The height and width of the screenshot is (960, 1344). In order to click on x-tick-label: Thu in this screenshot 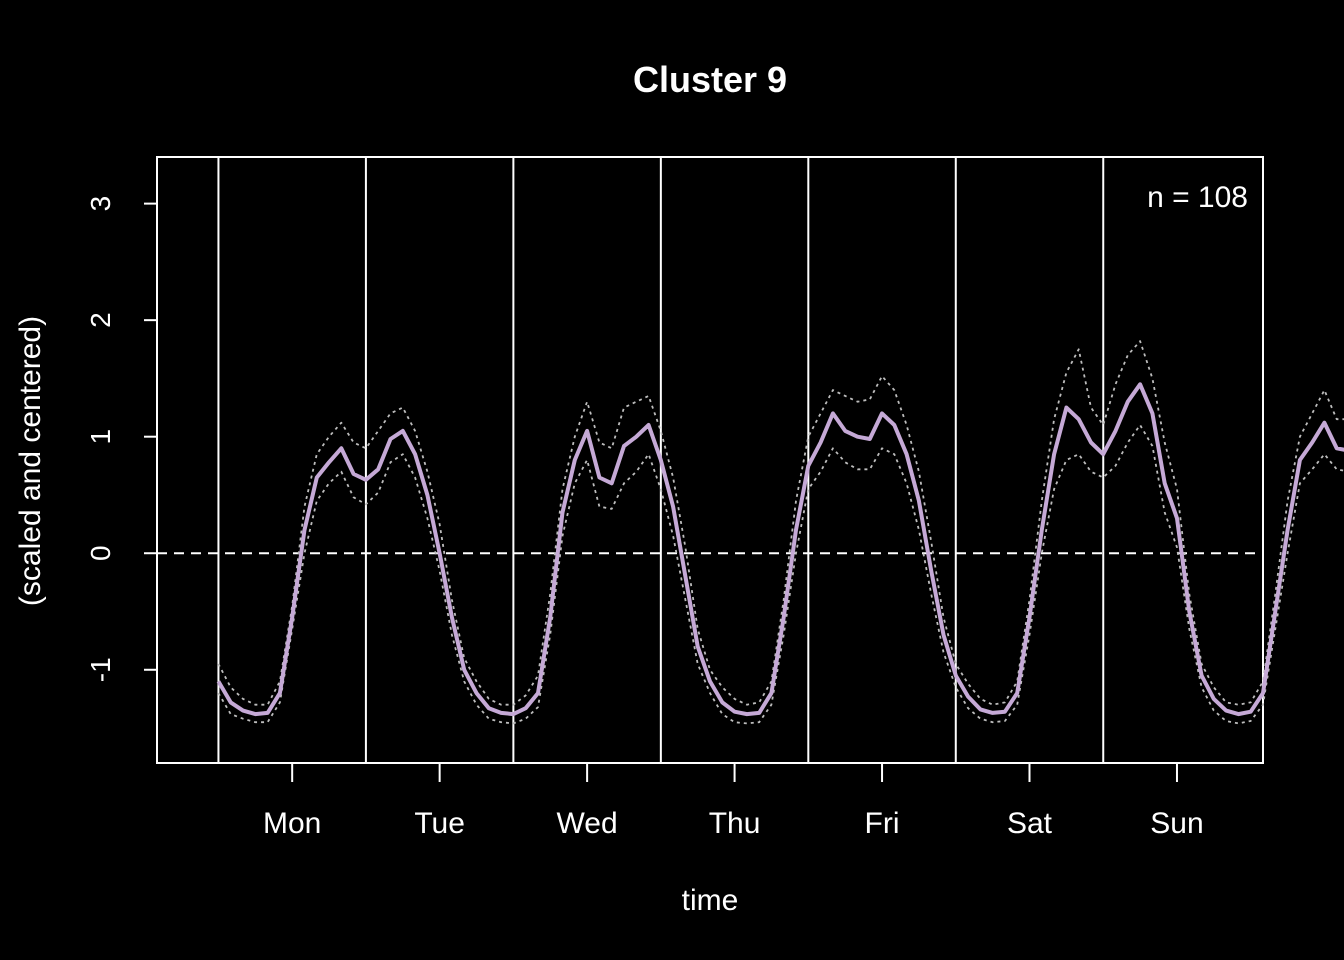, I will do `click(735, 823)`.